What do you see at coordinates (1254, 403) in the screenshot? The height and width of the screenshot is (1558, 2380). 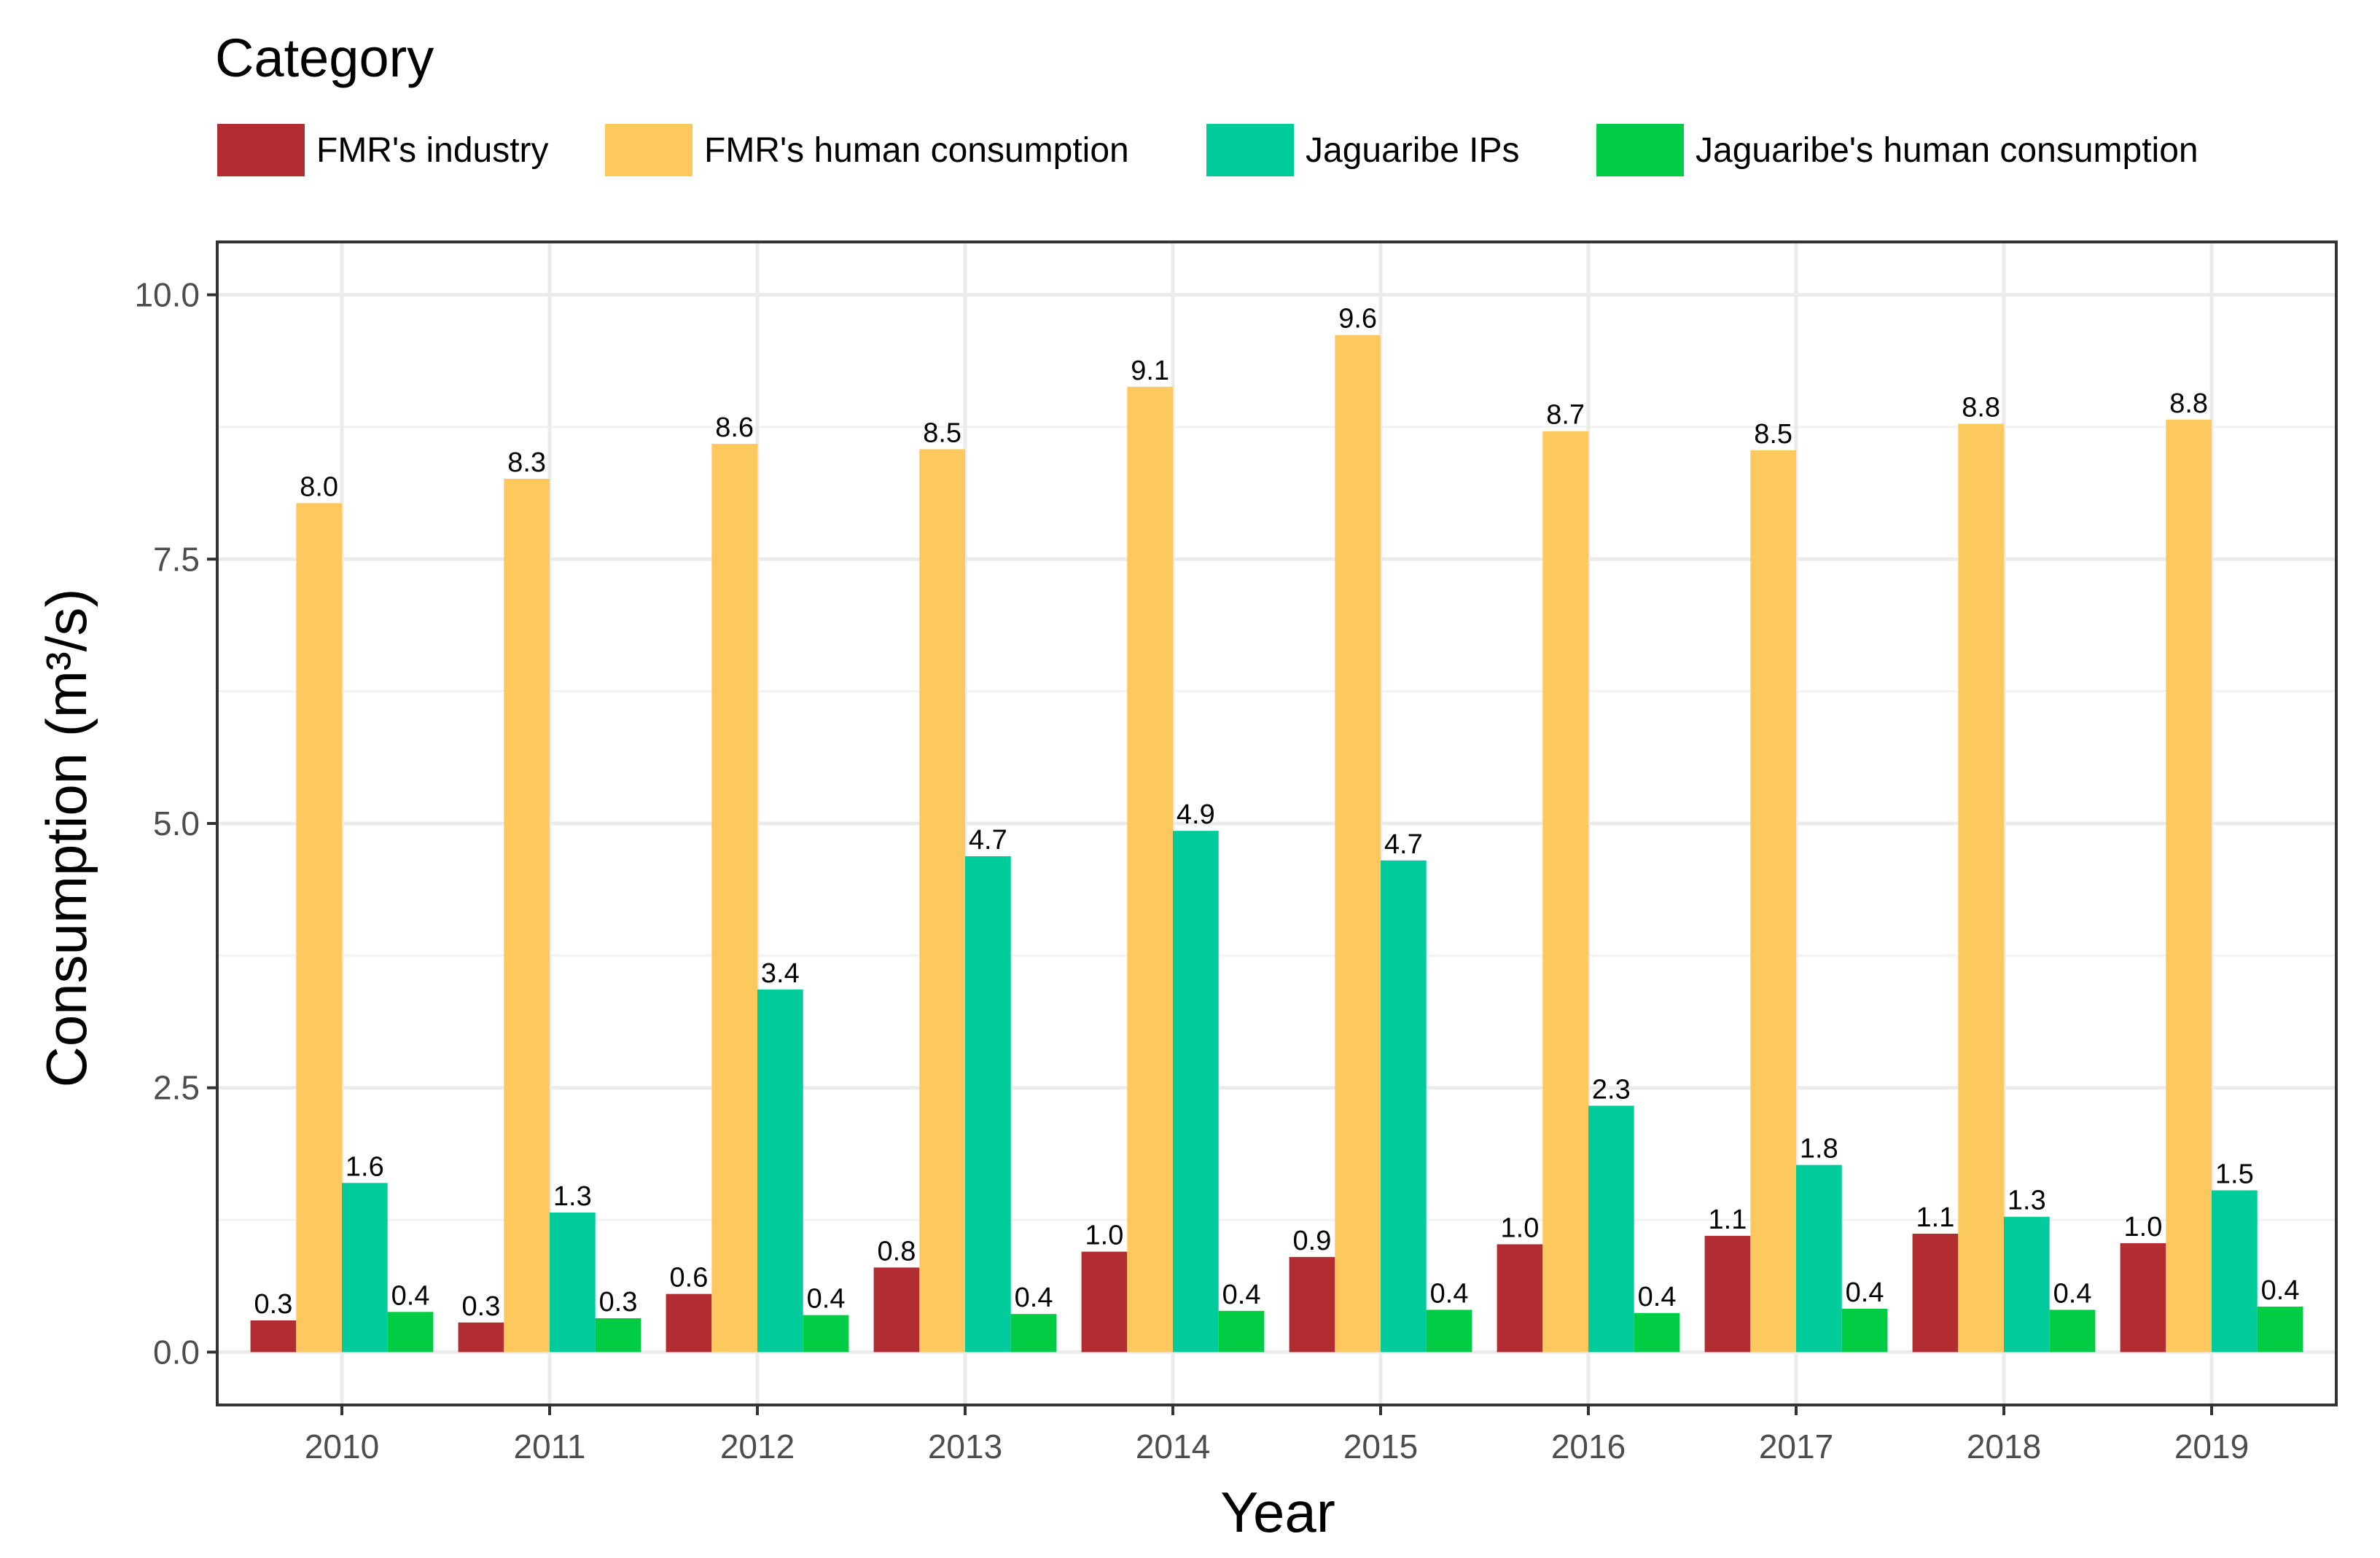 I see `data-labels-fmr-s-human-consumption: 8.0 8.3 8.6 8.5 9.1 9.6 8.7 8.5 8.8 8.8` at bounding box center [1254, 403].